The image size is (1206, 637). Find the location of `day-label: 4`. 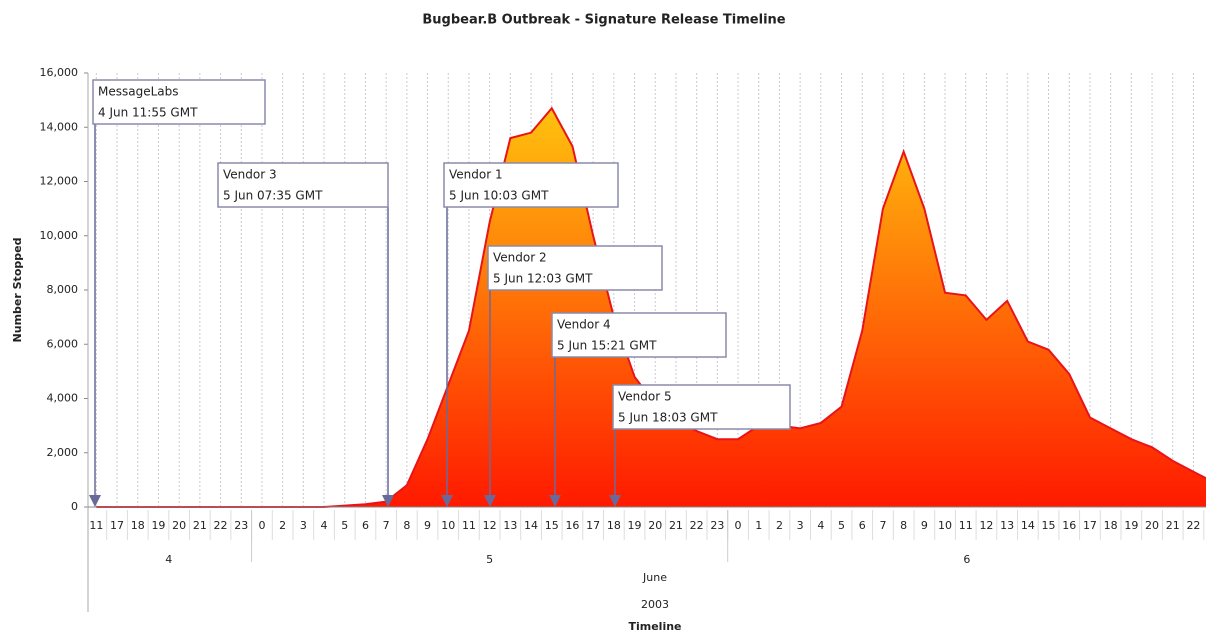

day-label: 4 is located at coordinates (168, 559).